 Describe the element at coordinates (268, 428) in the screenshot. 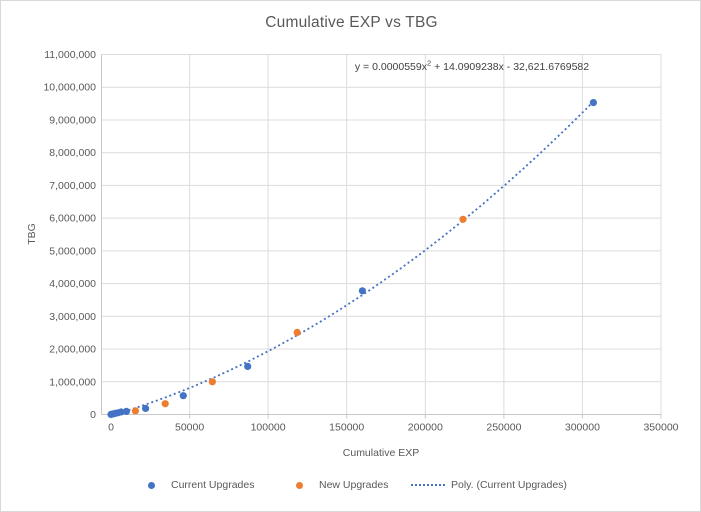

I see `x-tick-label: 100000` at that location.